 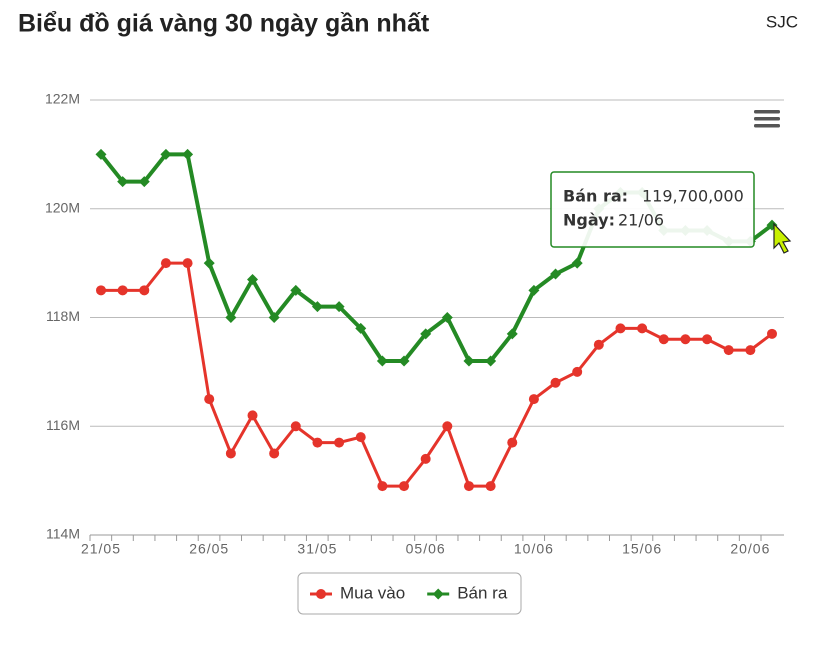 I want to click on legend-box, so click(x=409, y=593).